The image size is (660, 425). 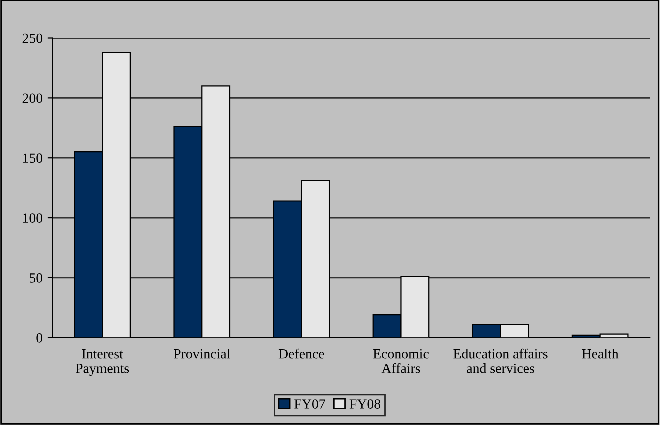 I want to click on x-tick-label: Health, so click(x=600, y=353).